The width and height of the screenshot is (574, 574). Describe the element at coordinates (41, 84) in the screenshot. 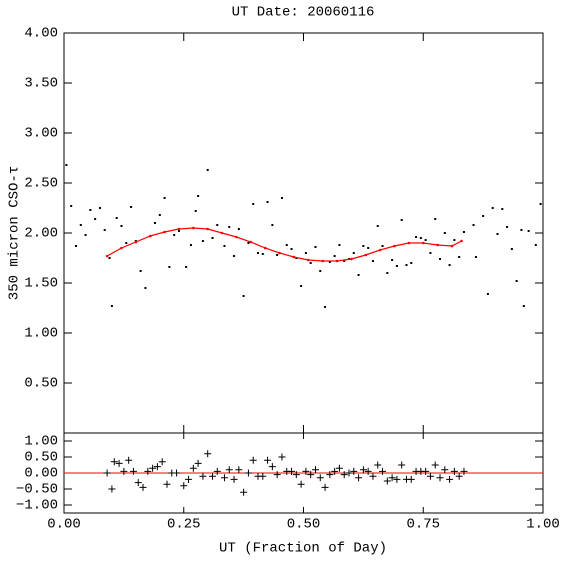

I see `y-tick-label: 3.50` at that location.